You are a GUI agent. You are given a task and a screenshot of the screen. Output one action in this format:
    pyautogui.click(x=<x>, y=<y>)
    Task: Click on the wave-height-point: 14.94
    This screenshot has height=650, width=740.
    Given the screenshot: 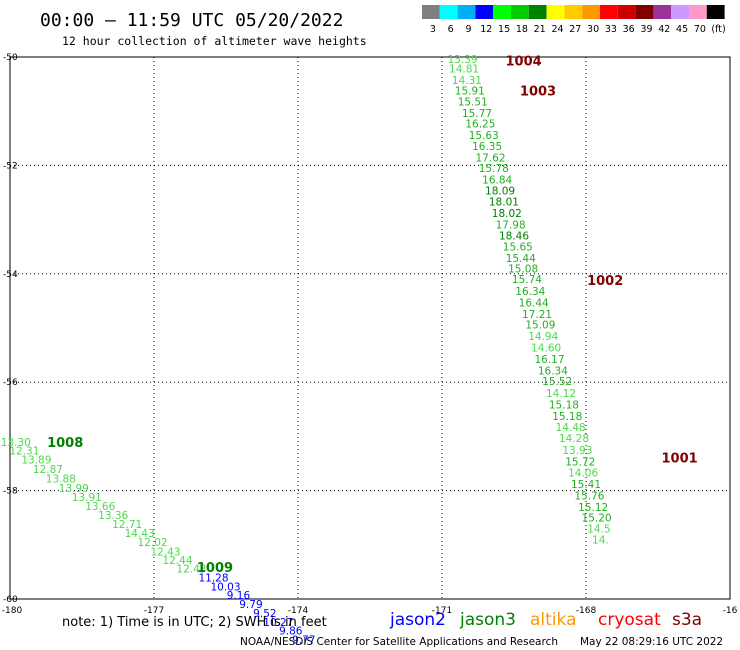 What is the action you would take?
    pyautogui.click(x=543, y=337)
    